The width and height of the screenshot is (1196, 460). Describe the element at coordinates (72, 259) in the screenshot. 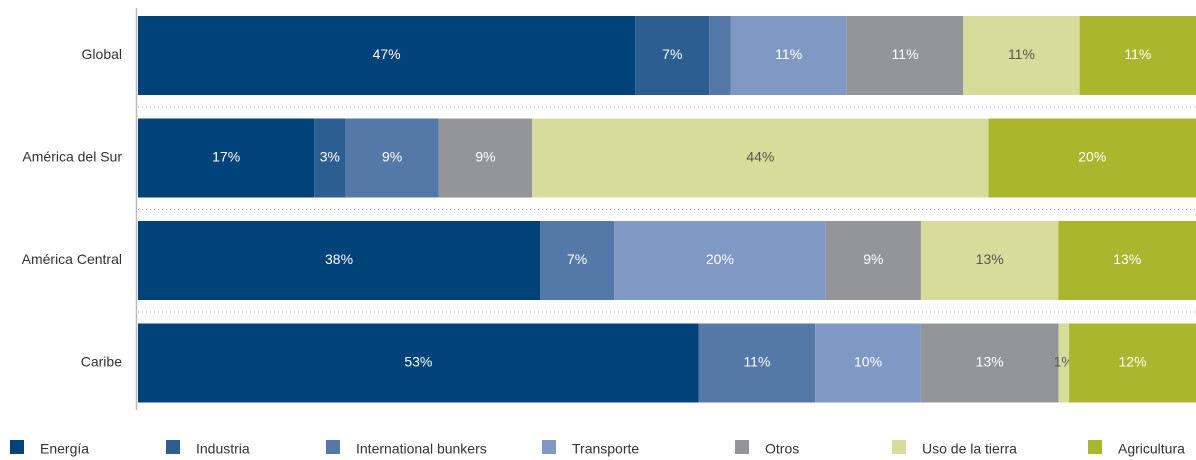

I see `category-label: América Central` at that location.